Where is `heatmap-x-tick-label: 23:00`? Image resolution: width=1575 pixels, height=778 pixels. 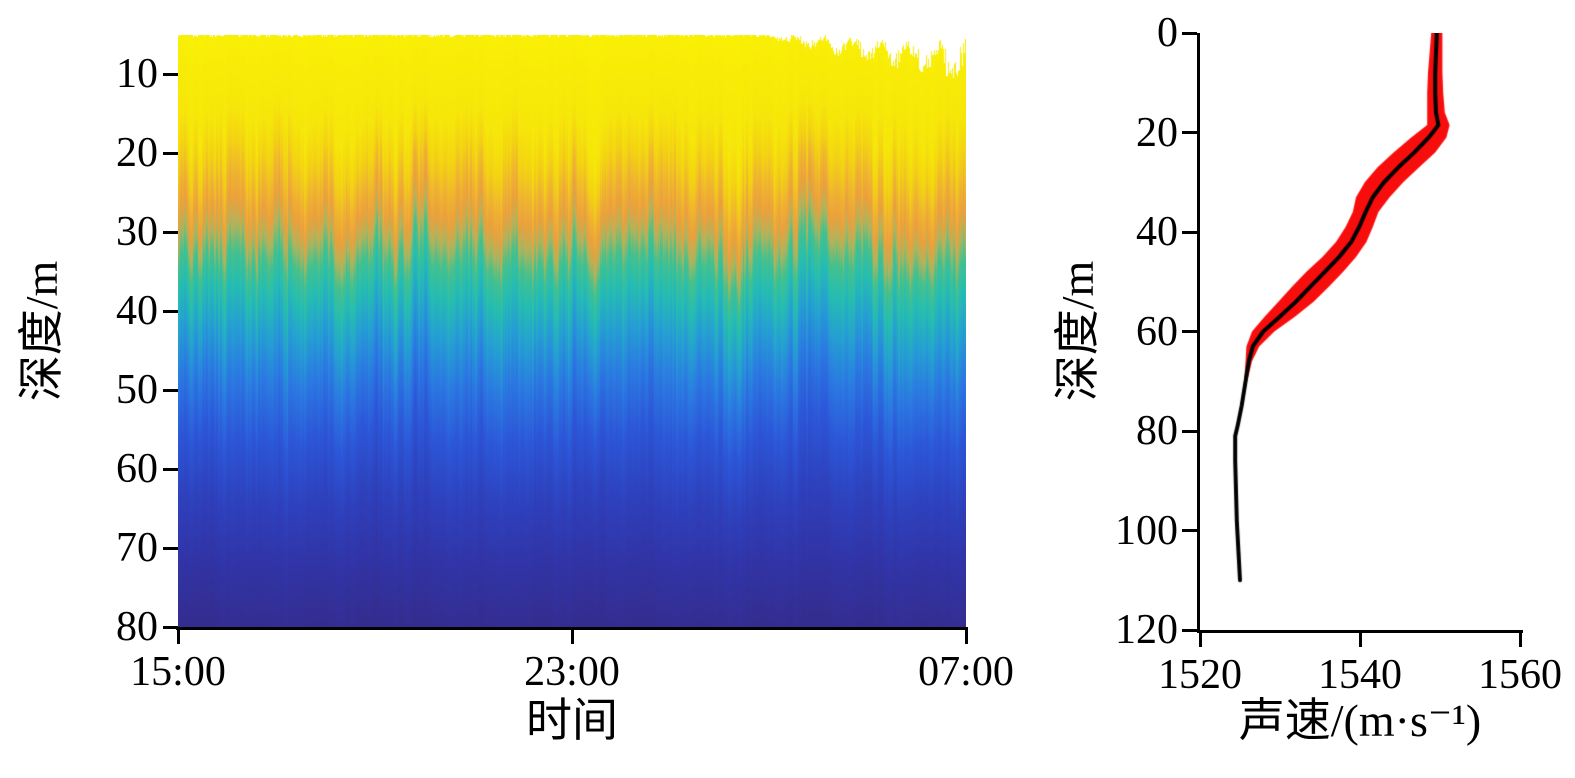
heatmap-x-tick-label: 23:00 is located at coordinates (572, 672).